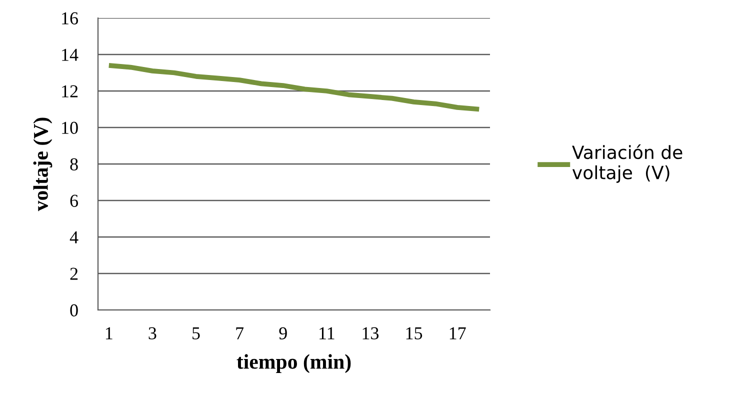 The height and width of the screenshot is (401, 735). Describe the element at coordinates (152, 333) in the screenshot. I see `x-tick-label: 3` at that location.